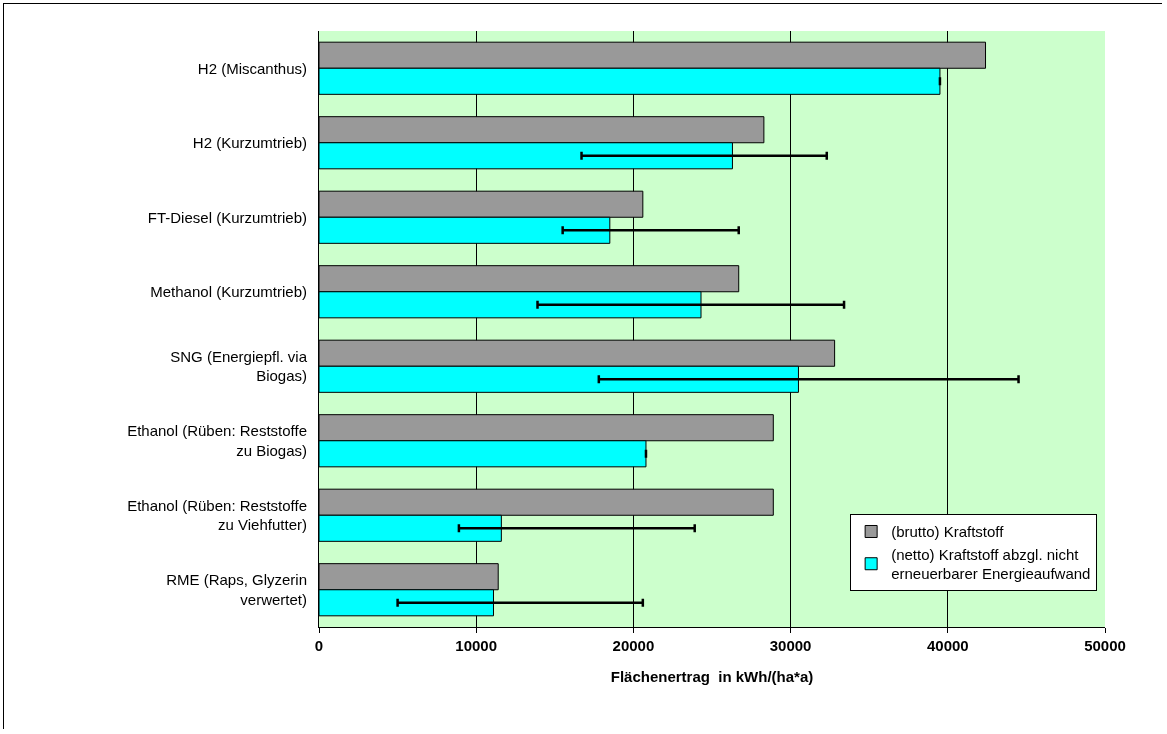 Image resolution: width=1167 pixels, height=734 pixels. Describe the element at coordinates (249, 142) in the screenshot. I see `y-tick-label: H2 (Kurzumtrieb)` at that location.